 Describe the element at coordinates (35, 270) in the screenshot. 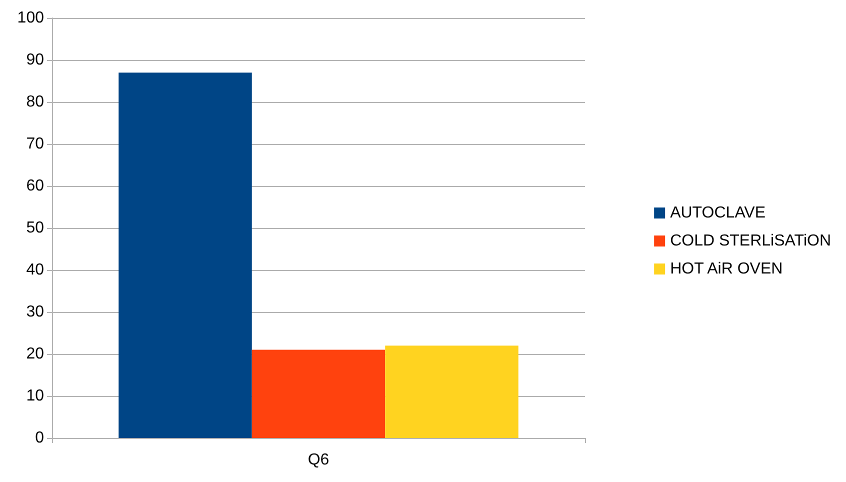

I see `y-tick-label: 40` at that location.